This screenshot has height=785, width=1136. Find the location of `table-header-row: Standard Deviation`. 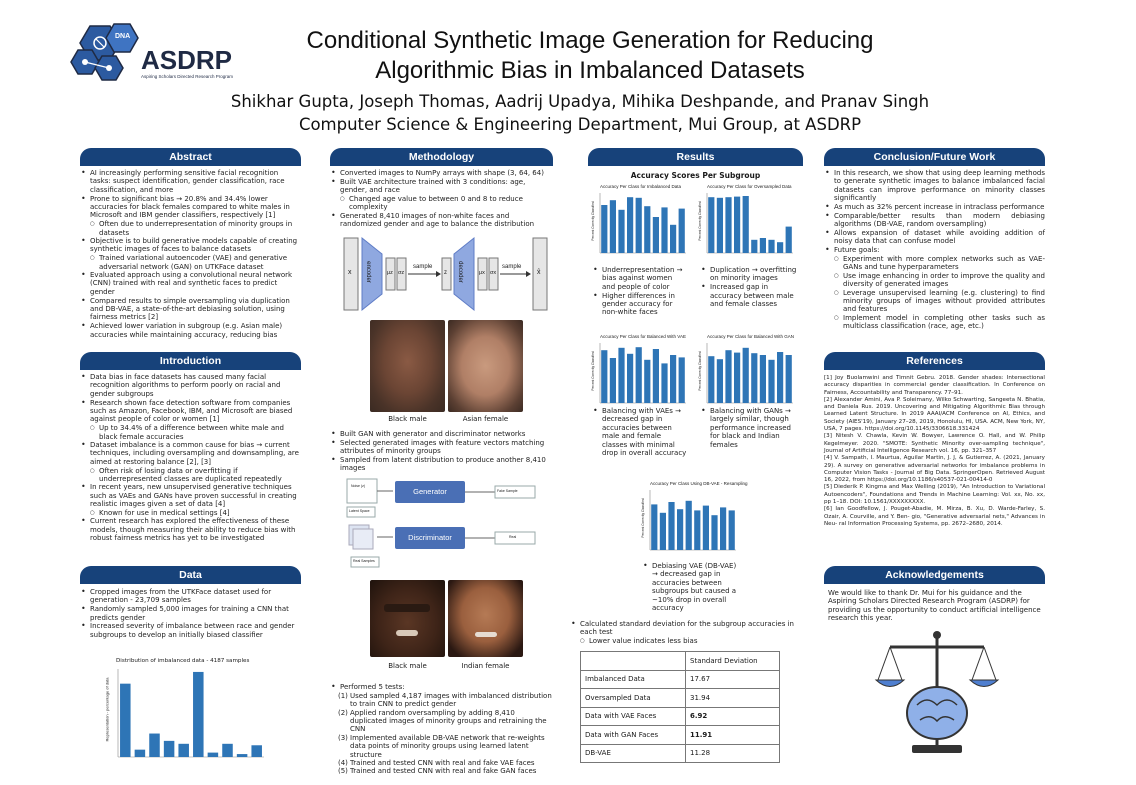

table-header-row: Standard Deviation is located at coordinates (680, 661).